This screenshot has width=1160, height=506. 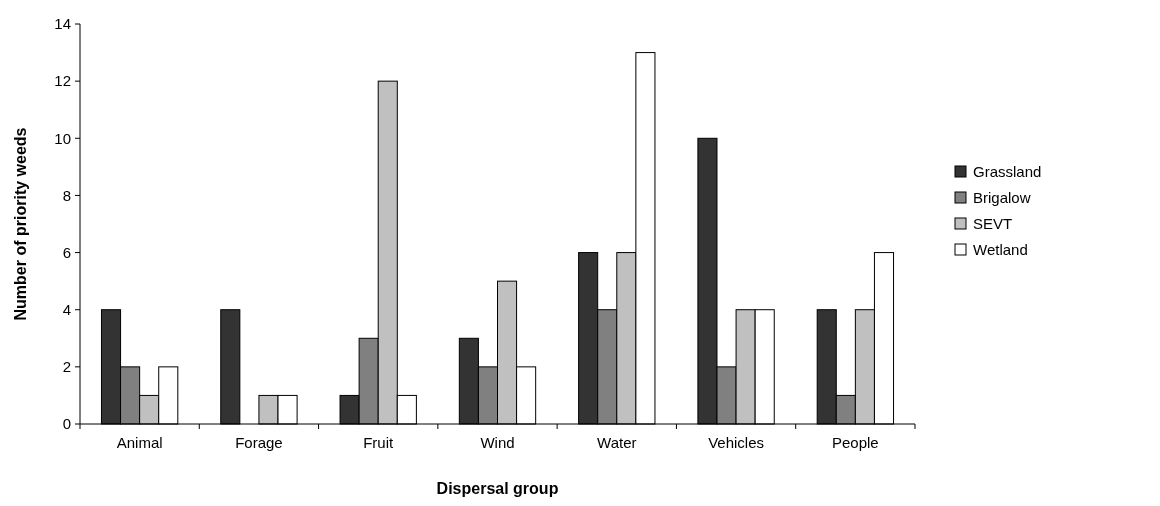 What do you see at coordinates (66, 367) in the screenshot?
I see `y-tick-label: 2` at bounding box center [66, 367].